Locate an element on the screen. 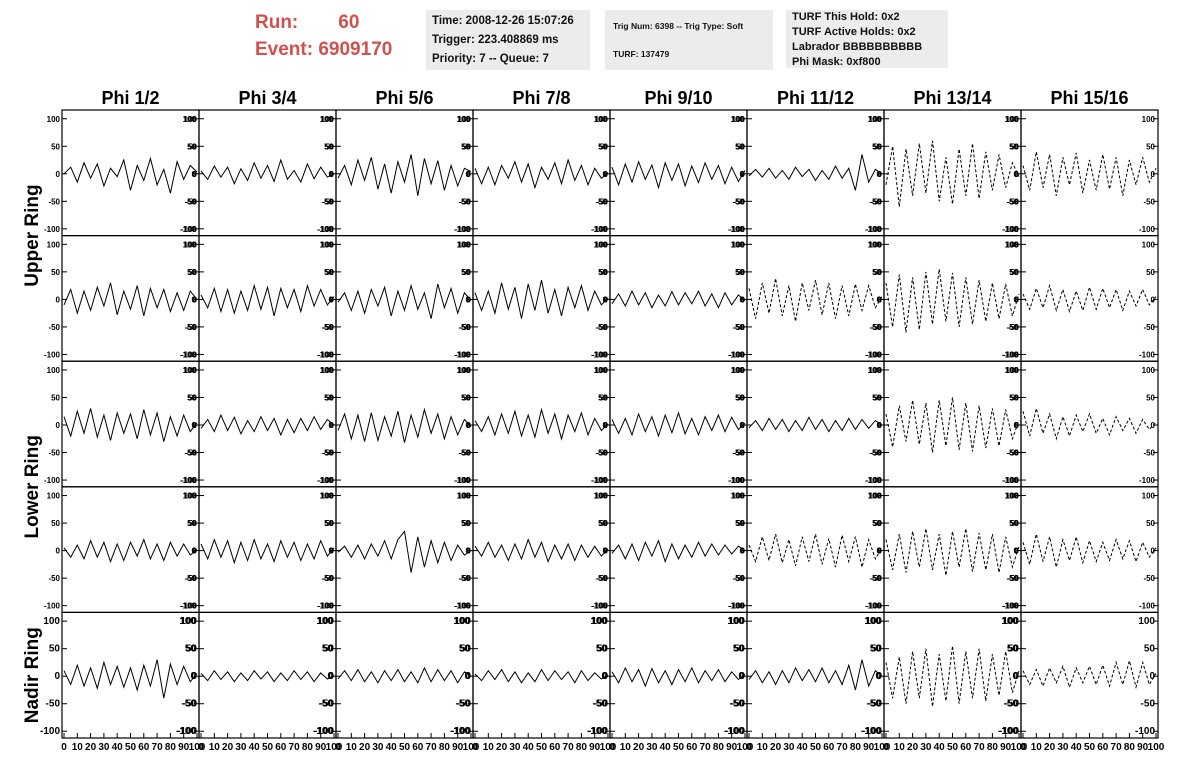 This screenshot has height=772, width=1196. x-tick-label: 80 is located at coordinates (993, 747).